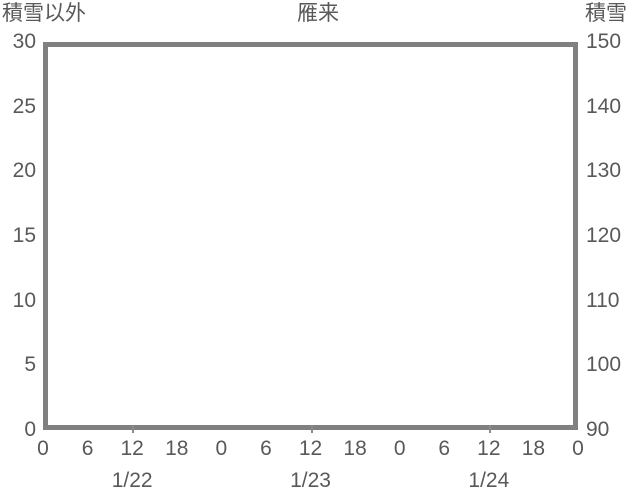 This screenshot has height=501, width=636. Describe the element at coordinates (30, 365) in the screenshot. I see `left-axis-tick-label: 5` at that location.